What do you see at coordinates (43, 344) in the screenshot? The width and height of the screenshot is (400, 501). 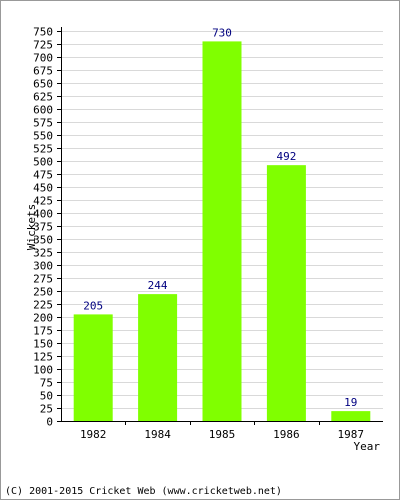 I see `y-tick-label: 150` at bounding box center [43, 344].